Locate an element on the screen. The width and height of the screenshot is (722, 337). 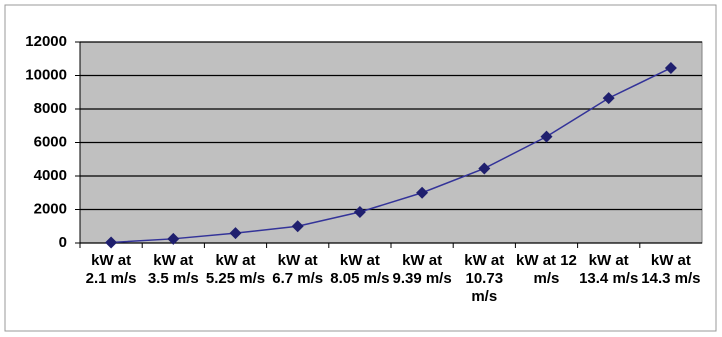
y-tick-label: 6000 is located at coordinates (50, 141).